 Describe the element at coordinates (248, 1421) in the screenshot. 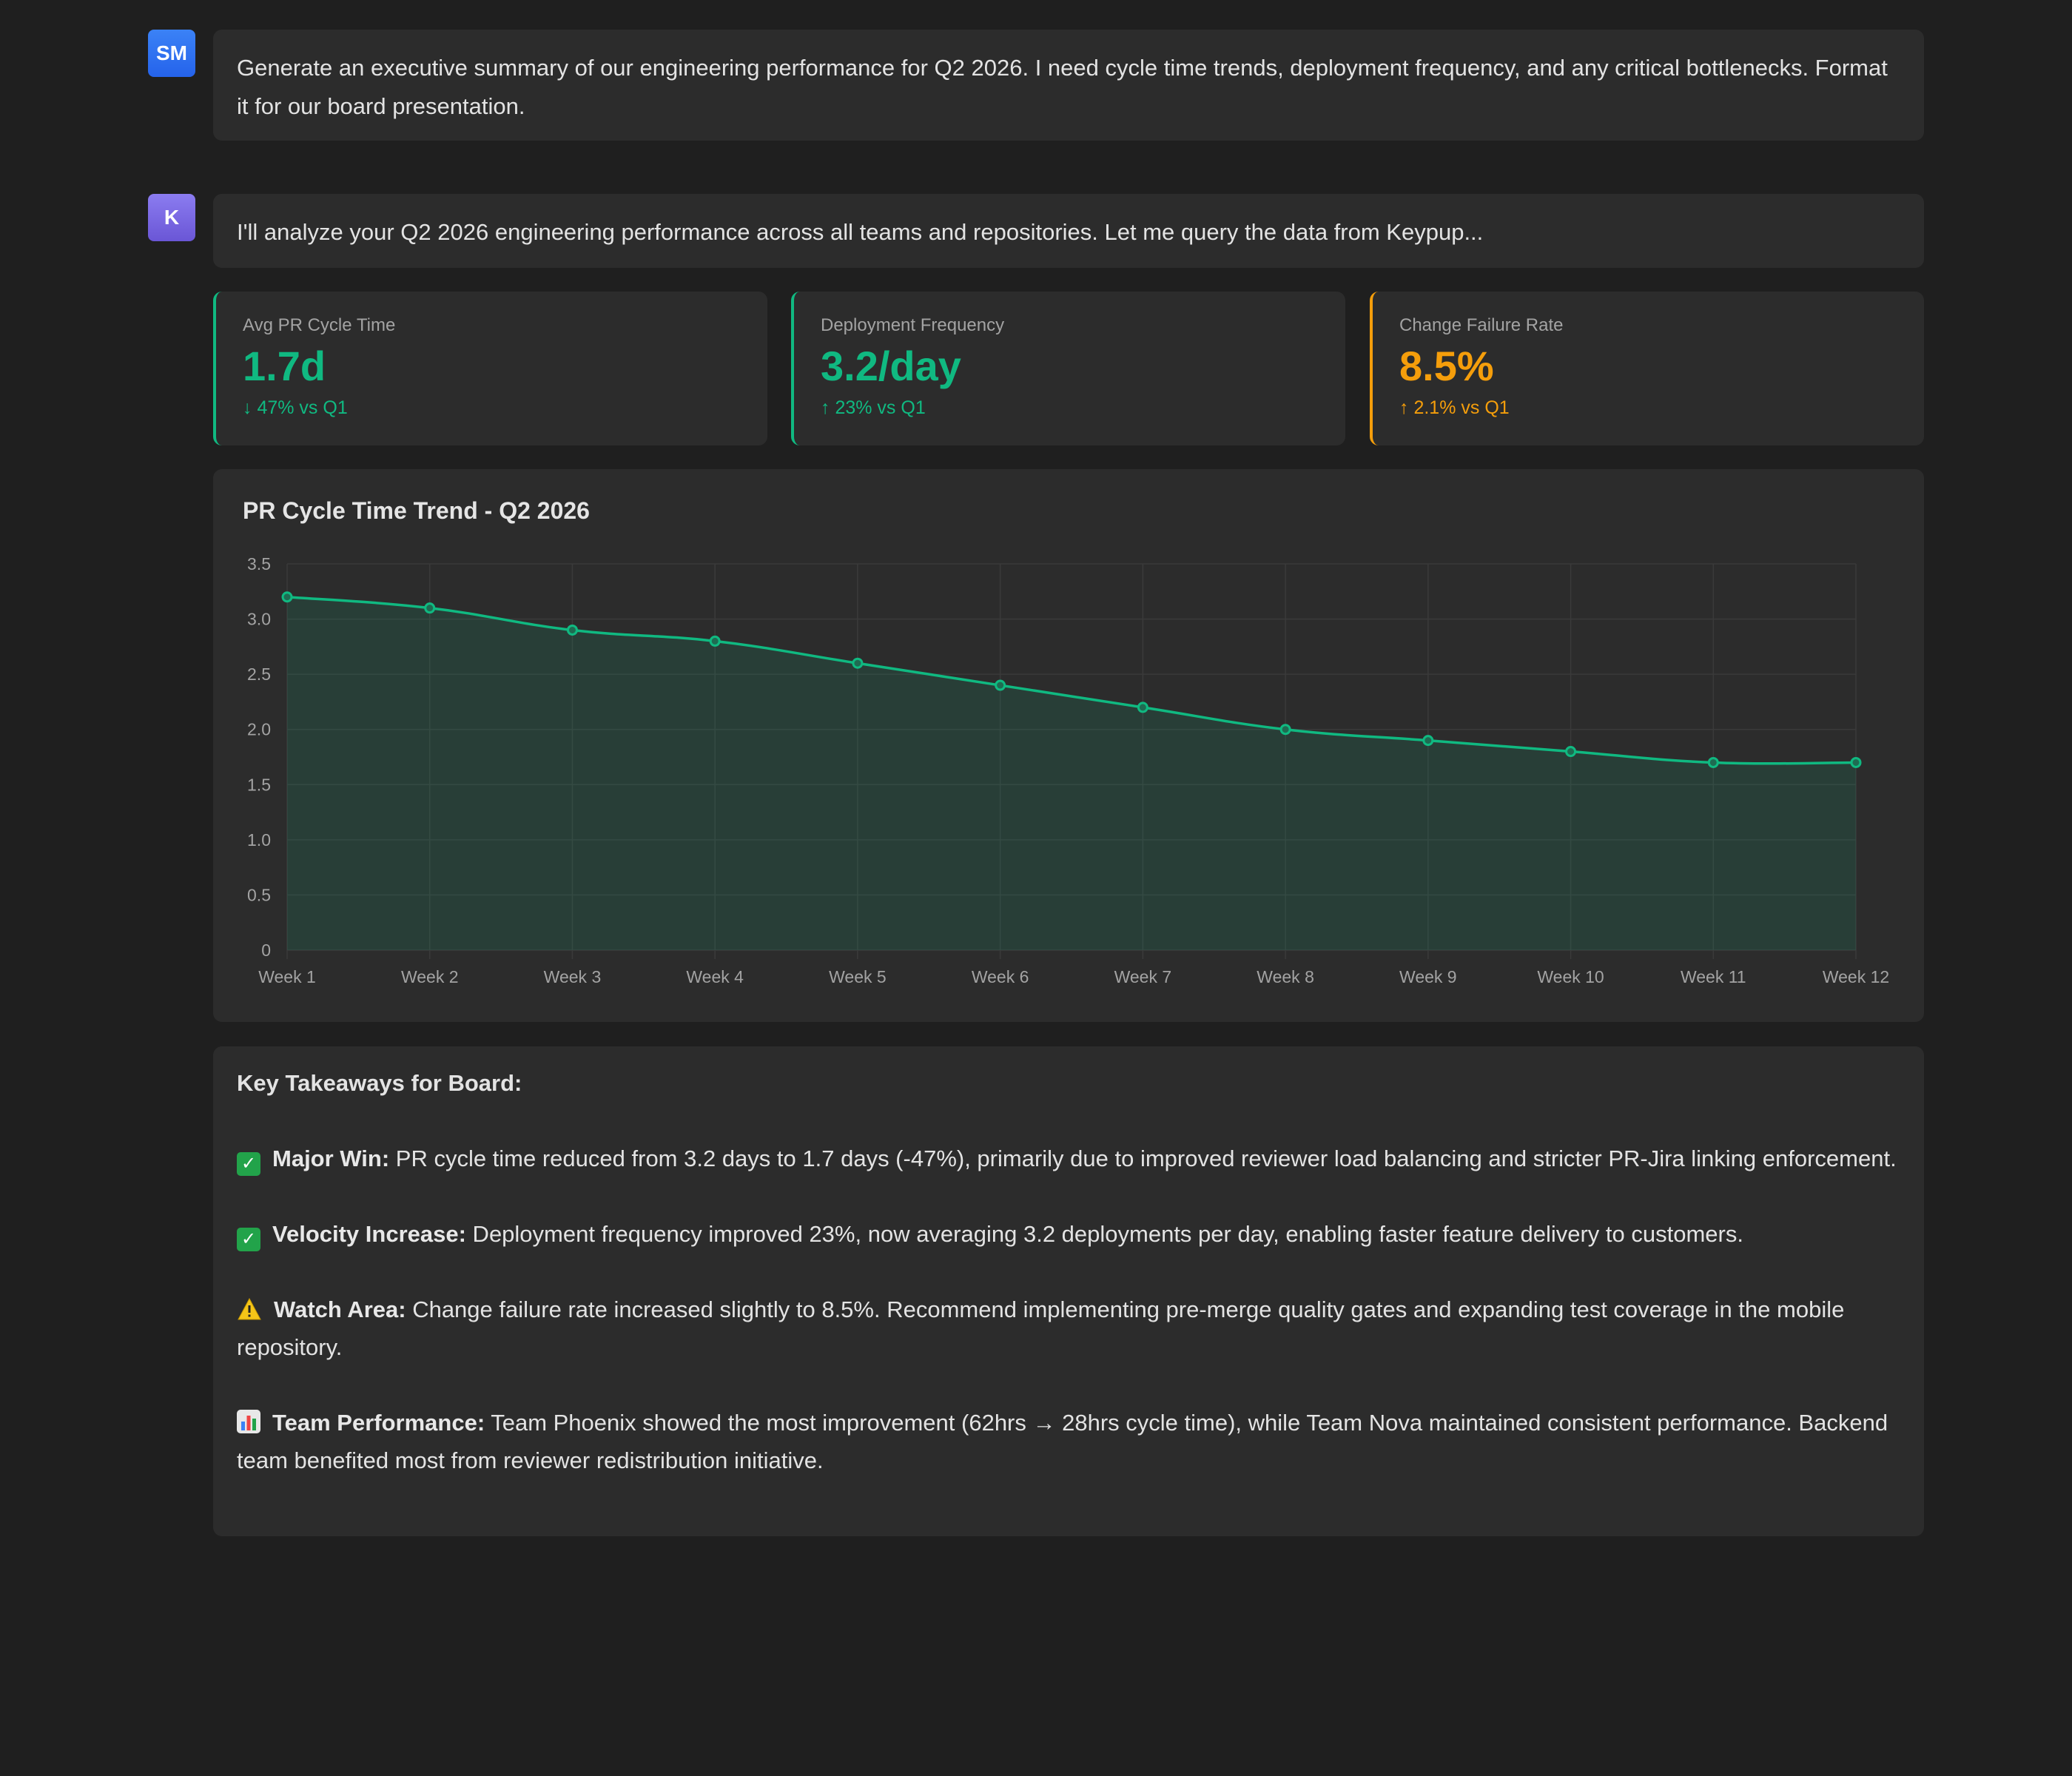

I see `bar-chart-icon` at that location.